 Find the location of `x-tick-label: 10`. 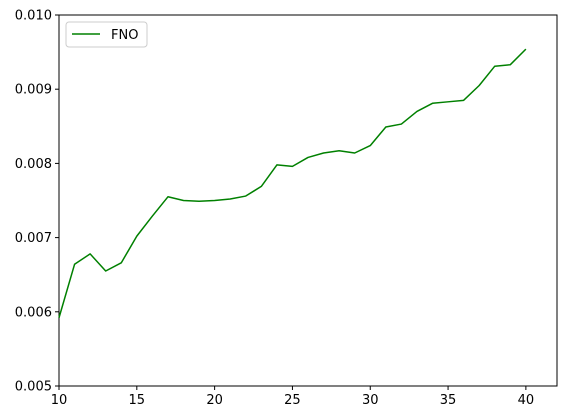

x-tick-label: 10 is located at coordinates (59, 400).